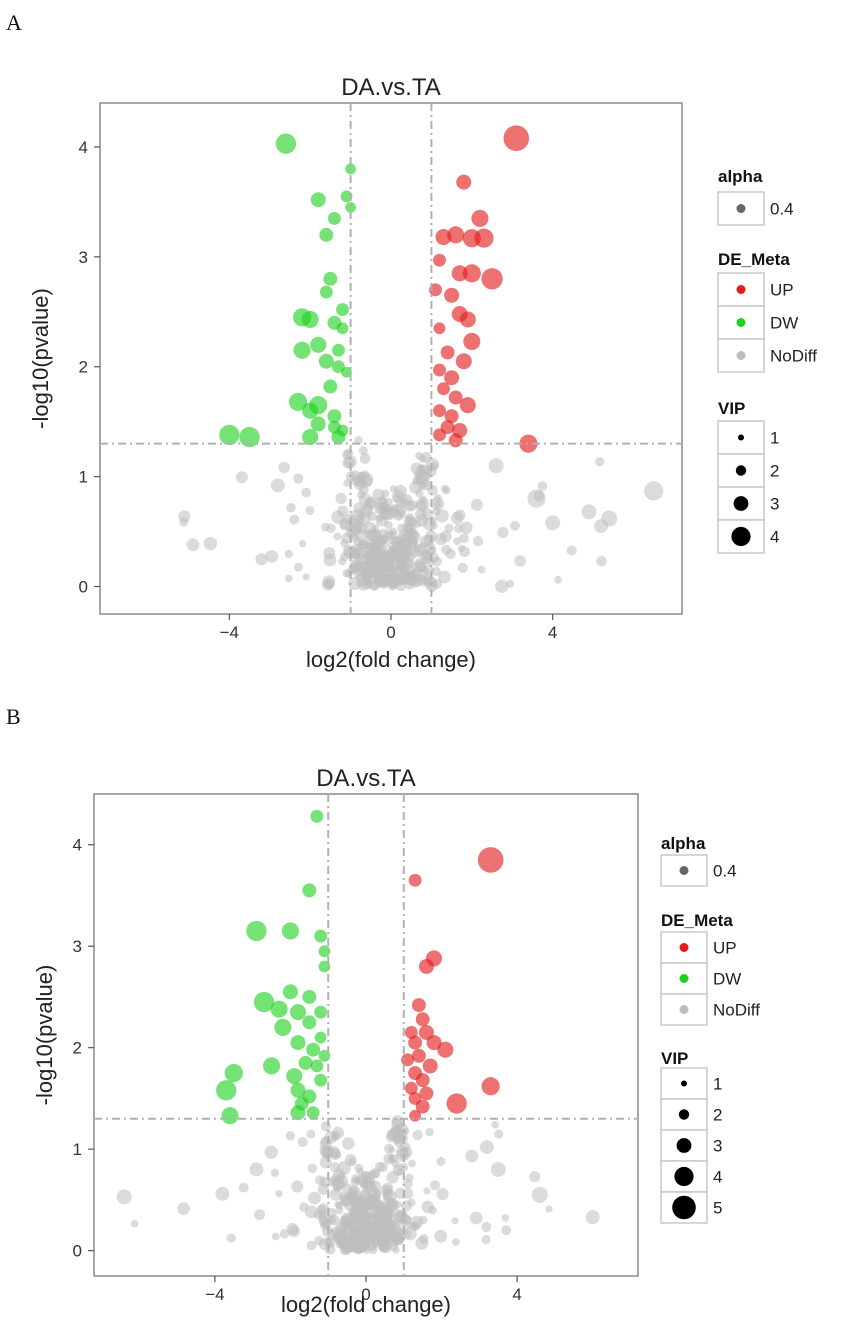 Image resolution: width=851 pixels, height=1324 pixels. Describe the element at coordinates (40, 358) in the screenshot. I see `y-axis-label: -log10(pvalue)` at that location.